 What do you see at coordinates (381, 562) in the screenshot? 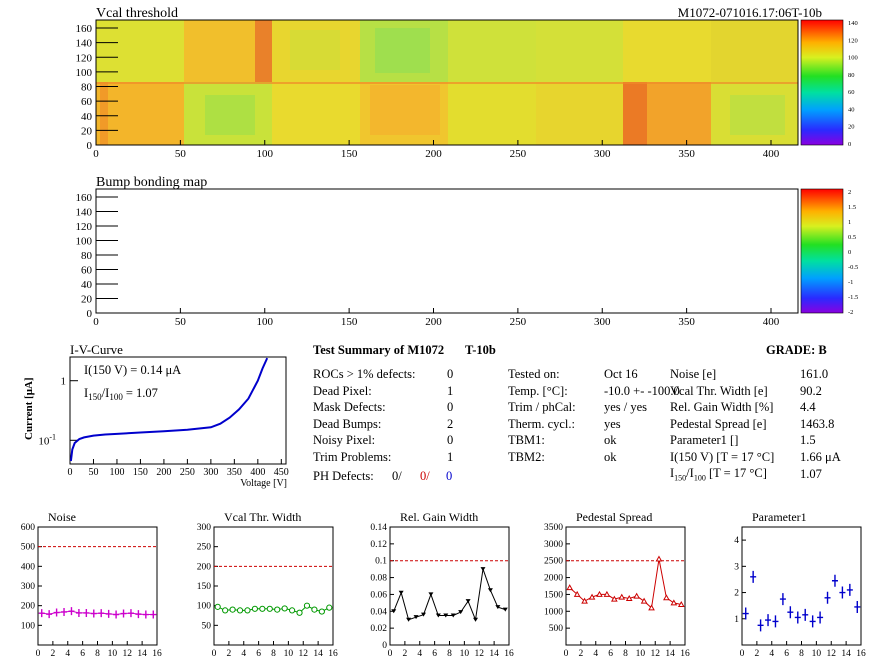
I see `y-tick-label: 0.1` at bounding box center [381, 562].